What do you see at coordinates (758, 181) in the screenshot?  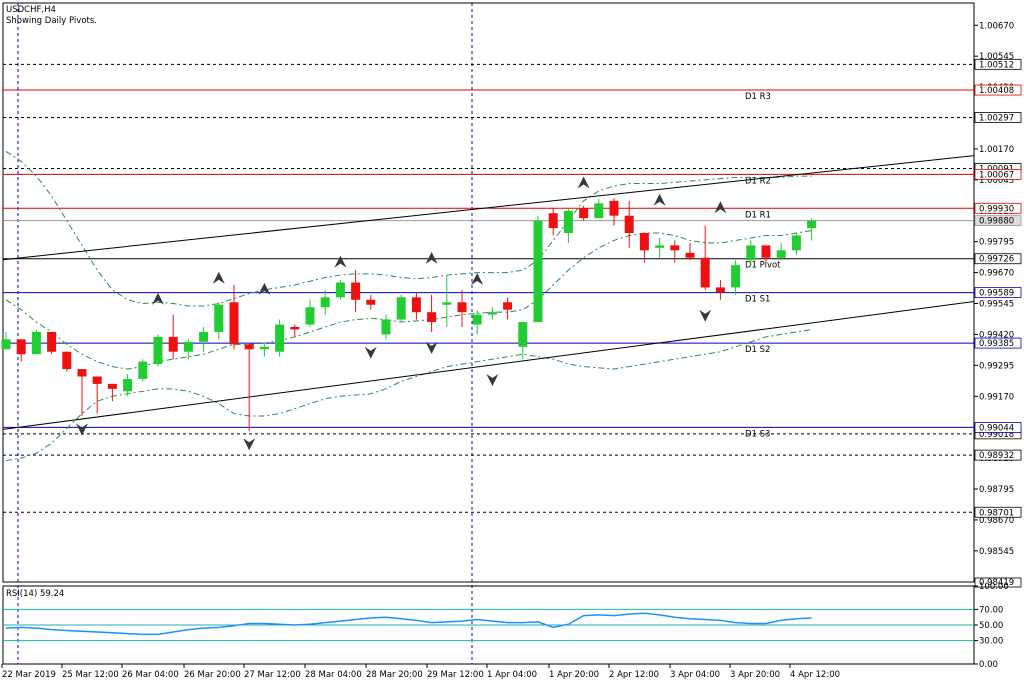 I see `pivot-name-label: D1 R2` at bounding box center [758, 181].